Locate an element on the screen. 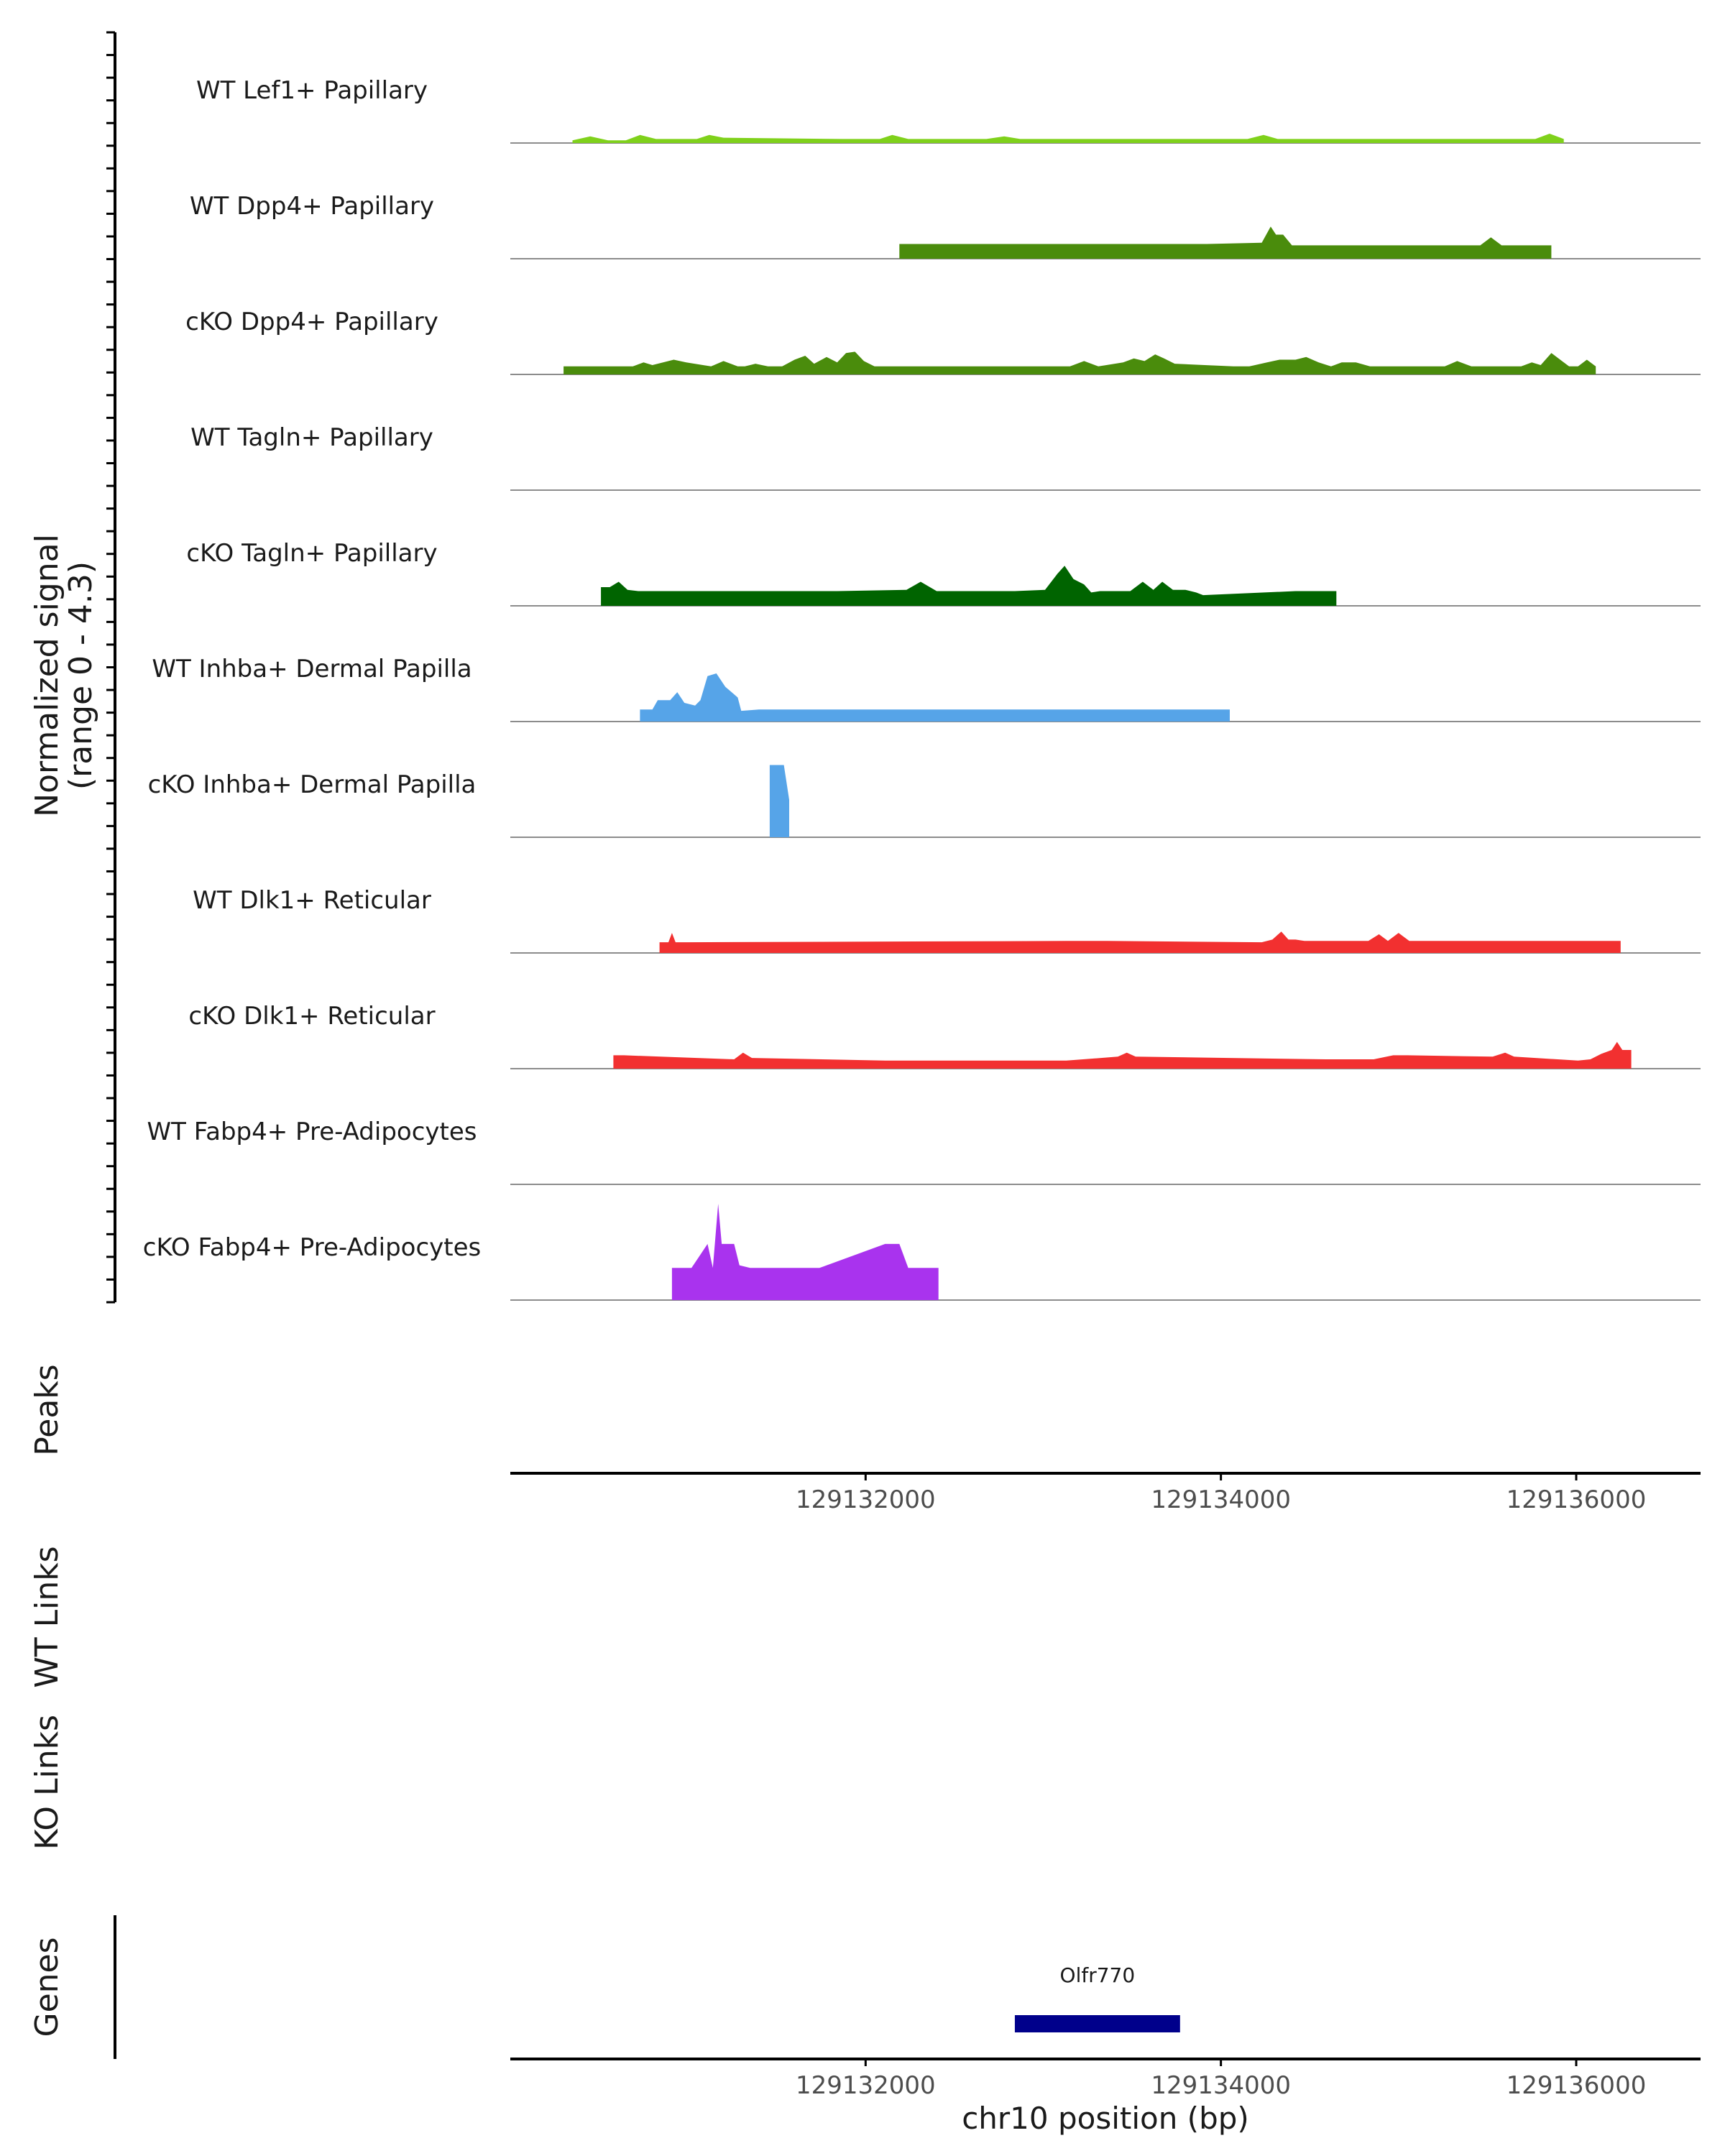 The height and width of the screenshot is (2156, 1725). genes-label: Genes is located at coordinates (47, 1987).